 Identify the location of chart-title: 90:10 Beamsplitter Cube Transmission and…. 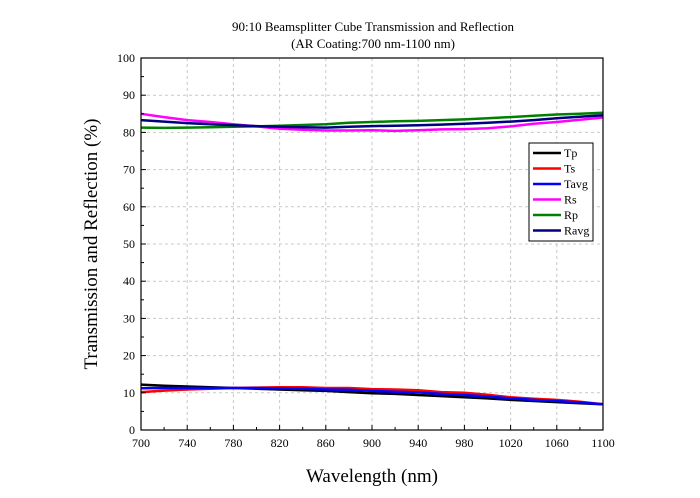
(373, 26).